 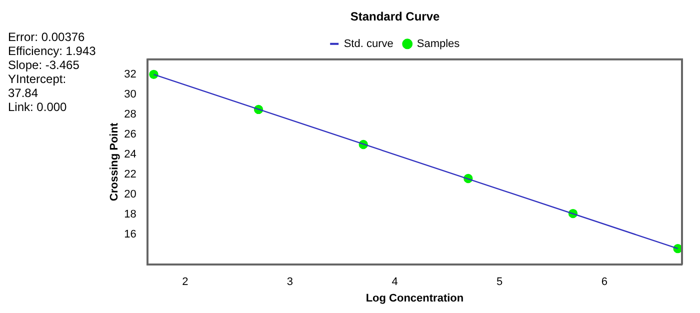 I want to click on point, so click(x=153, y=75).